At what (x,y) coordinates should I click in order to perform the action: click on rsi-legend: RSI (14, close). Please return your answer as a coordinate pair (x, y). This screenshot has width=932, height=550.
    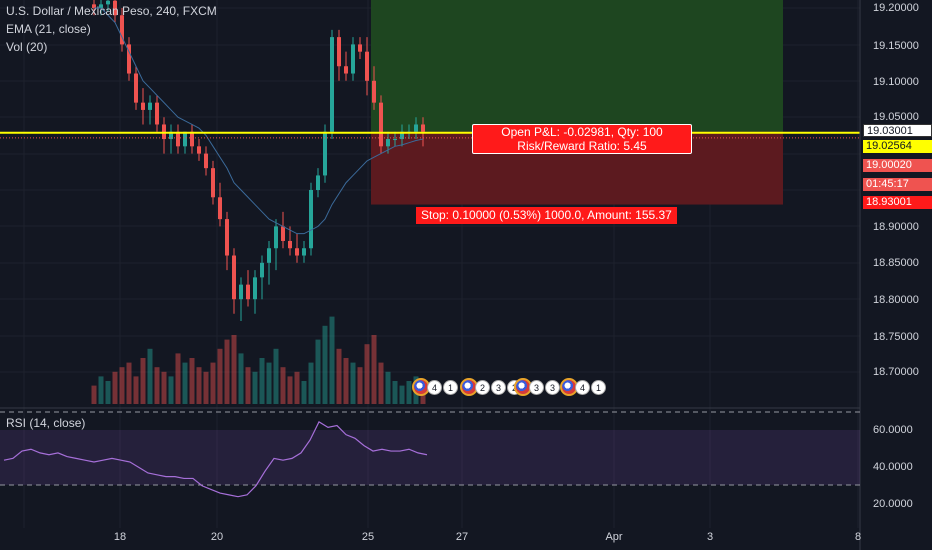
    Looking at the image, I should click on (46, 423).